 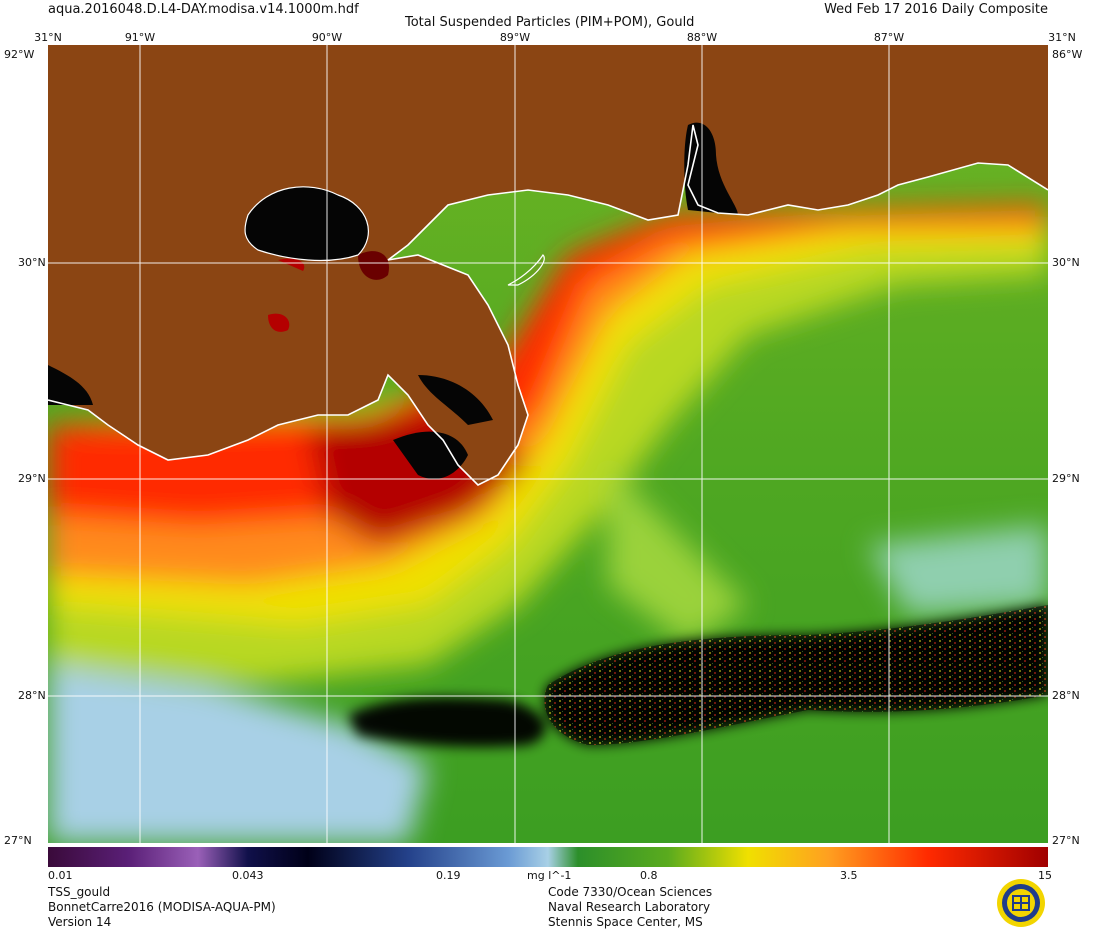 What do you see at coordinates (48, 37) in the screenshot?
I see `corner-lat-top-left: 31°N` at bounding box center [48, 37].